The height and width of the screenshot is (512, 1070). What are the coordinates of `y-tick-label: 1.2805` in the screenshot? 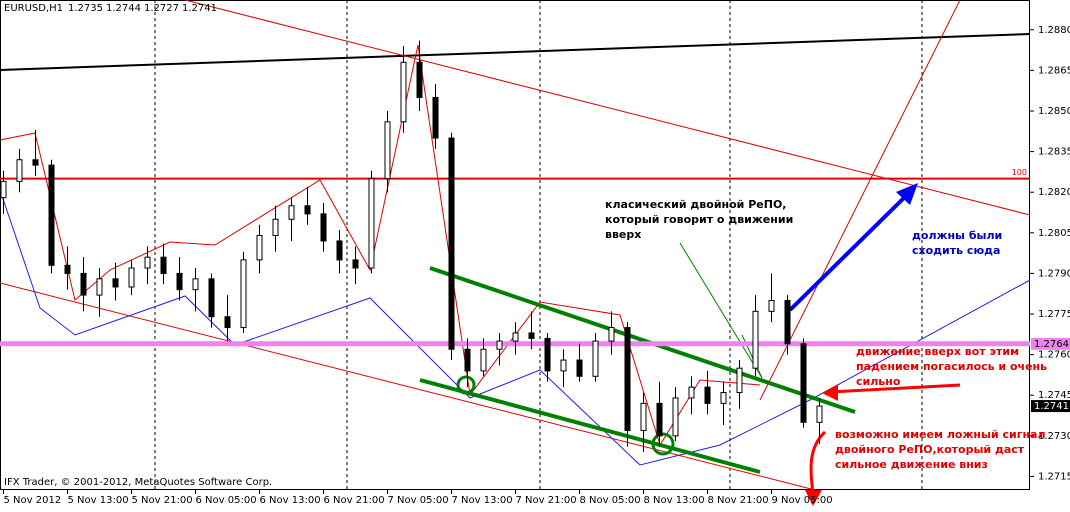 It's located at (1054, 233).